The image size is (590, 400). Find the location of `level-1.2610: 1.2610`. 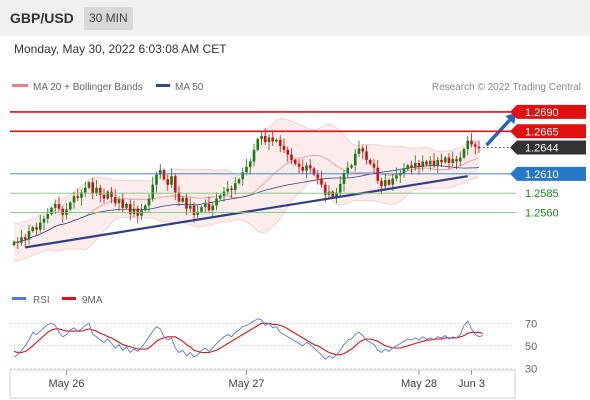

level-1.2610: 1.2610 is located at coordinates (298, 173).